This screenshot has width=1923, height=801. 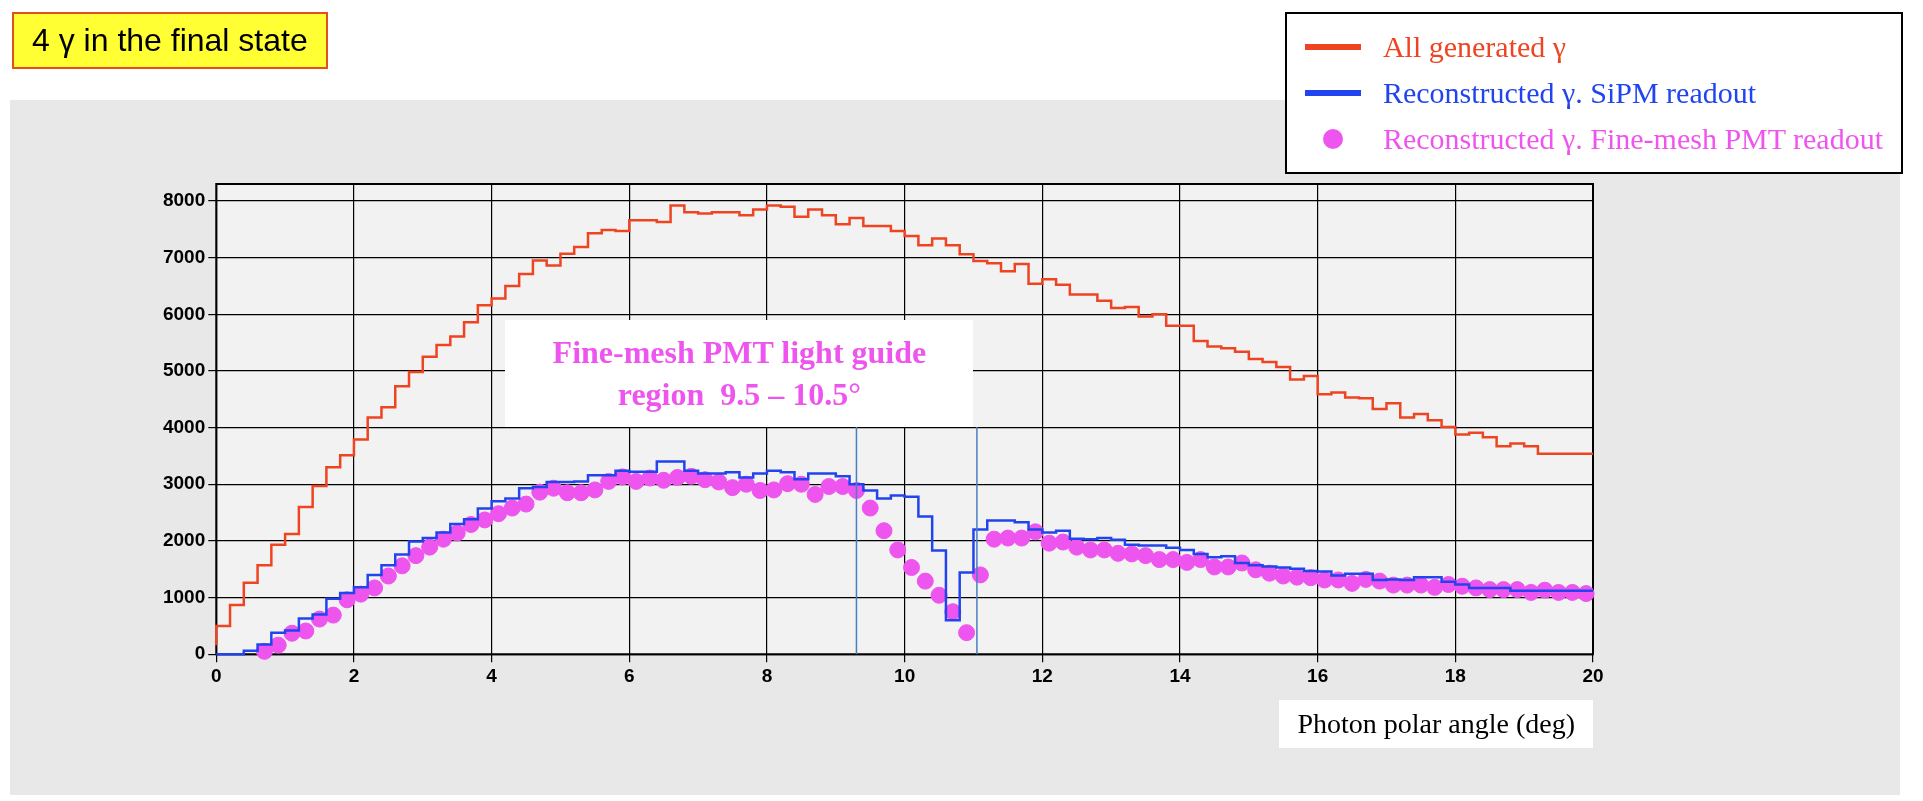 I want to click on legend-label: All generated γ, so click(x=1474, y=47).